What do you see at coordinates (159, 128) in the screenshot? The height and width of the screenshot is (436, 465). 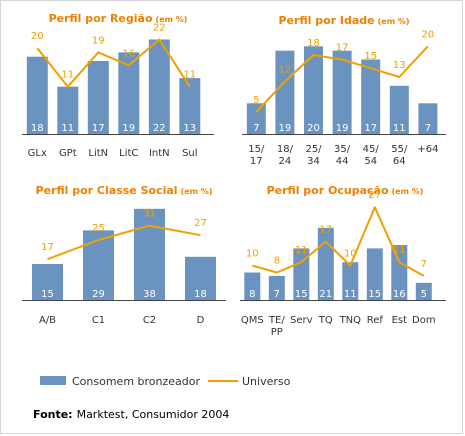 I see `bar-value-label: 22` at bounding box center [159, 128].